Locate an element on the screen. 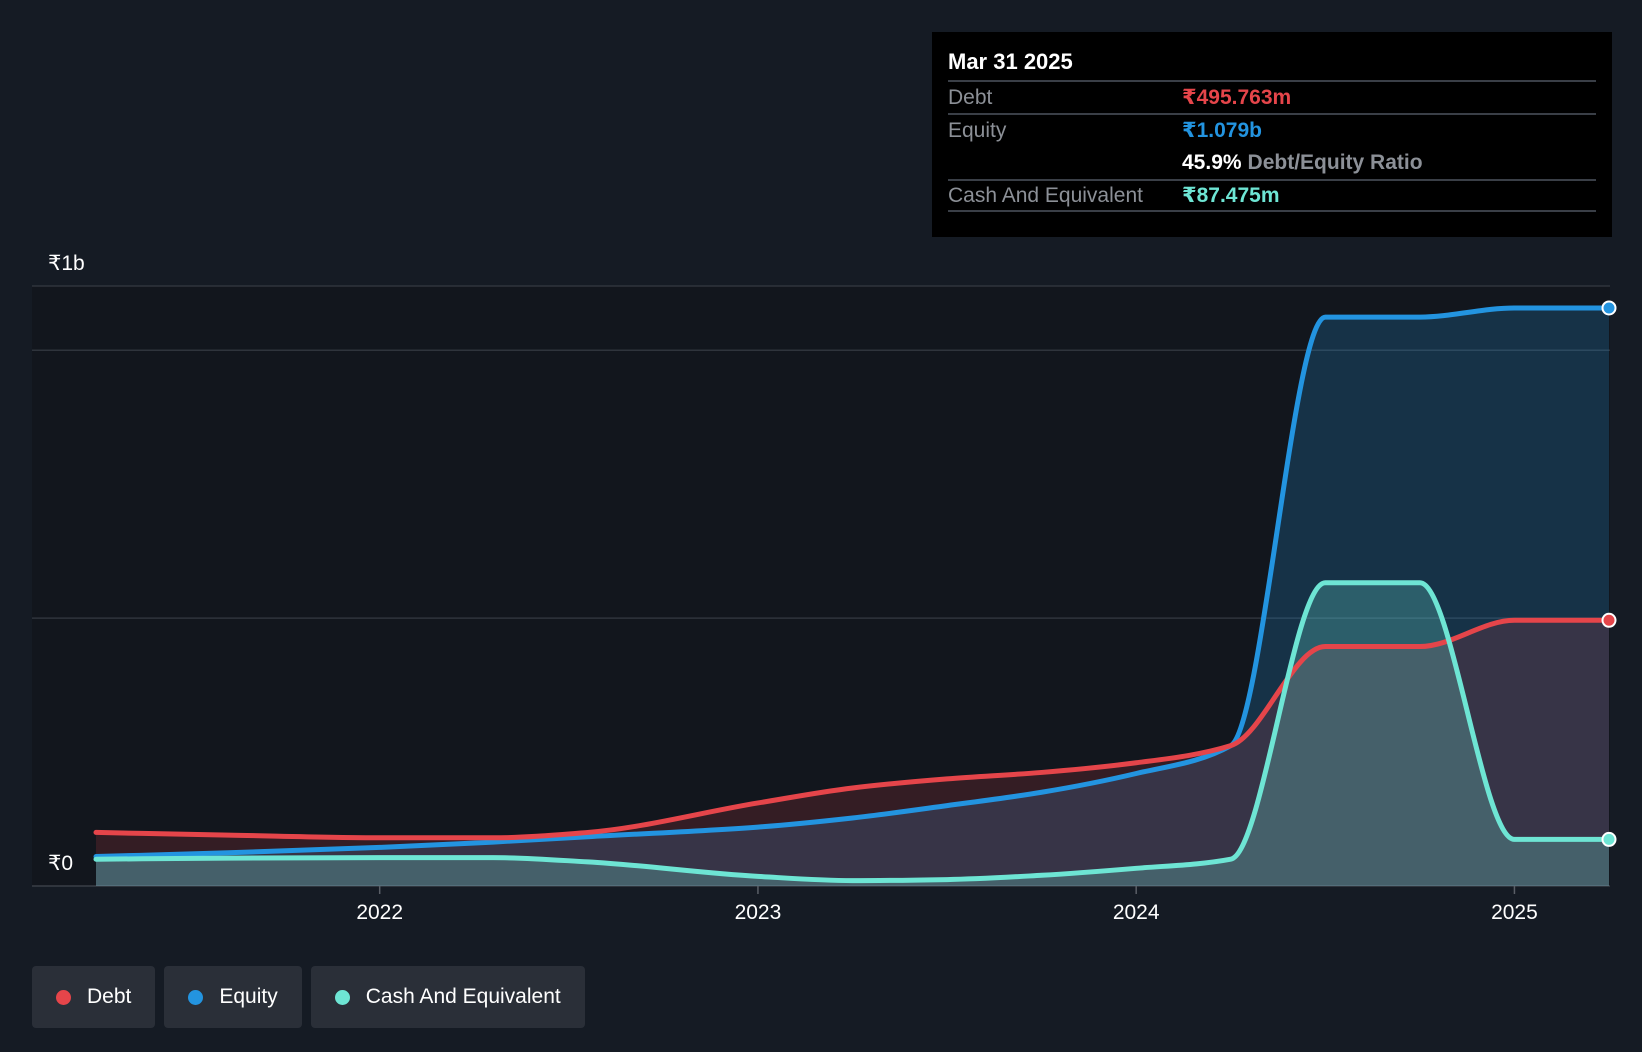 The width and height of the screenshot is (1642, 1052). legend-label-debt: Debt is located at coordinates (109, 996).